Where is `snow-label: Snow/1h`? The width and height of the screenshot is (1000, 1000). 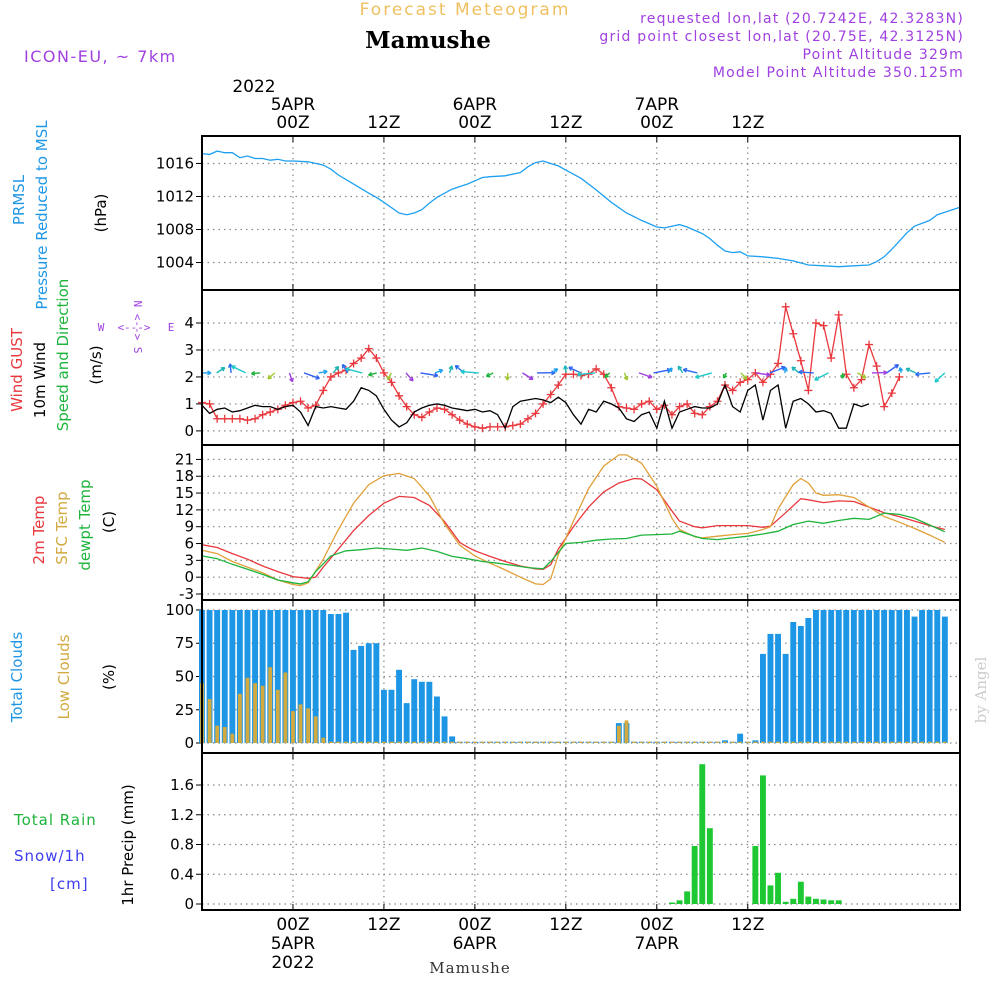 snow-label: Snow/1h is located at coordinates (50, 856).